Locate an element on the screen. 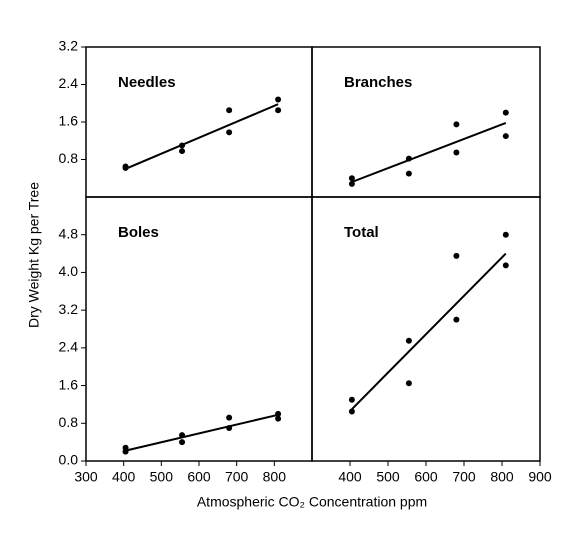 The width and height of the screenshot is (566, 551). y-tick-label: 0.0 is located at coordinates (69, 460).